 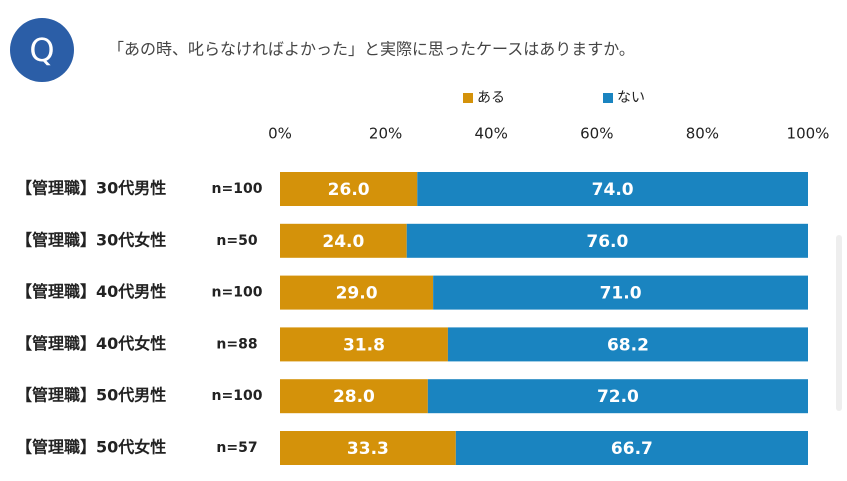 I want to click on sample-size: n=57, so click(x=236, y=448).